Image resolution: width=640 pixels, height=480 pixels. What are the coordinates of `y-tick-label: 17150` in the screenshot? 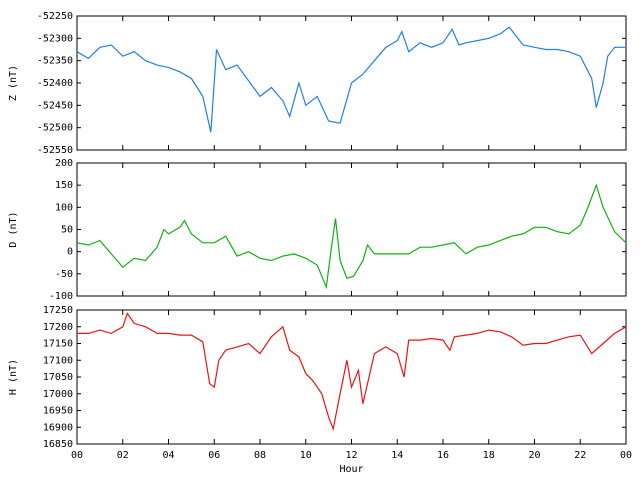 It's located at (58, 344).